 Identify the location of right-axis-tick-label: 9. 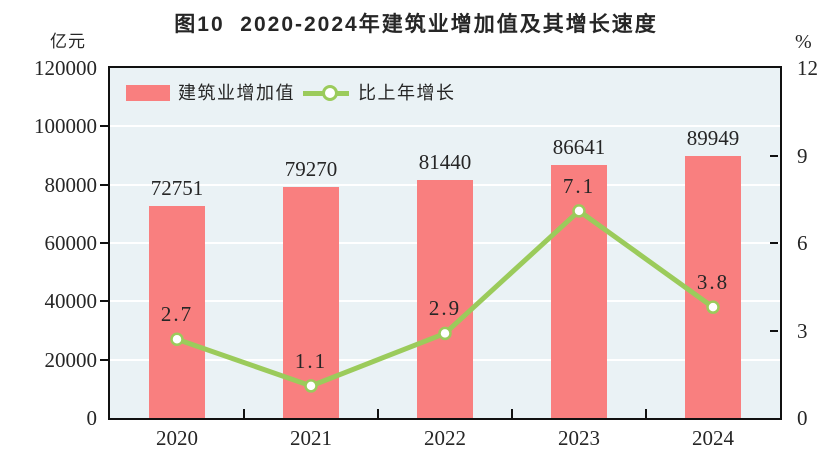
(802, 155).